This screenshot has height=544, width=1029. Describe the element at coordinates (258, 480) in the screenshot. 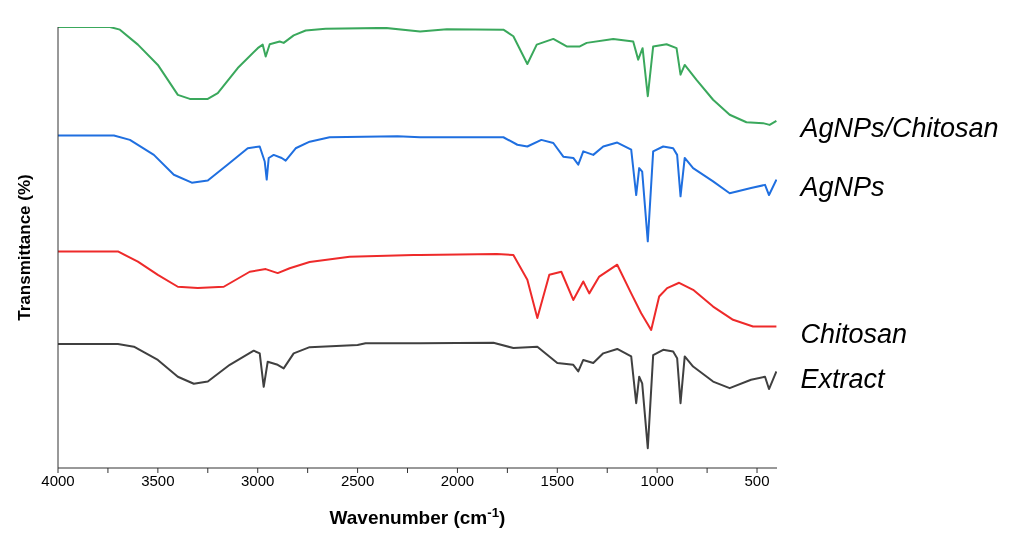

I see `x-tick-label: 3000` at that location.